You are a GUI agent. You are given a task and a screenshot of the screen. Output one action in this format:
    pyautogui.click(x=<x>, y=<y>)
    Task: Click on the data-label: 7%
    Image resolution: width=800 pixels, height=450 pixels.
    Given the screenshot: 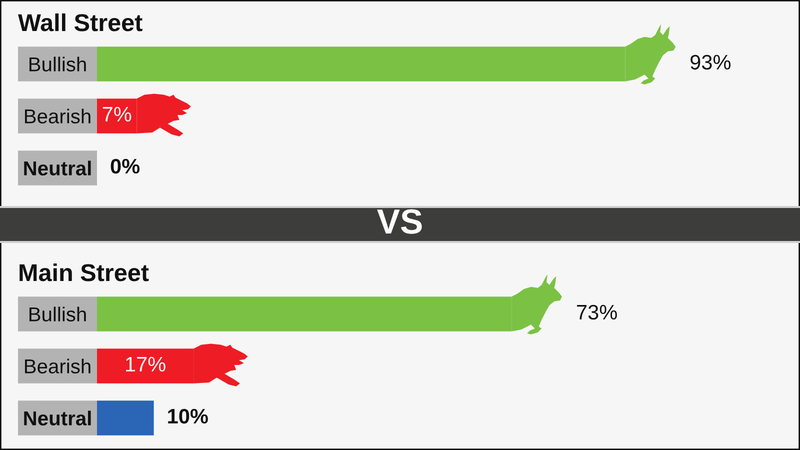 What is the action you would take?
    pyautogui.click(x=117, y=114)
    